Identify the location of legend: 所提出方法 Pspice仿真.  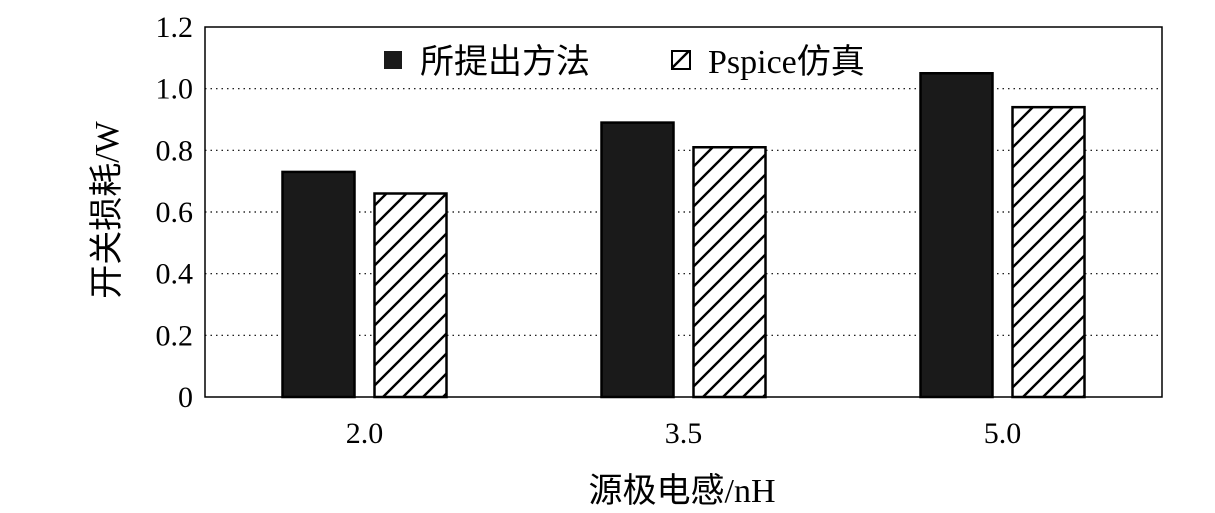
(624, 62).